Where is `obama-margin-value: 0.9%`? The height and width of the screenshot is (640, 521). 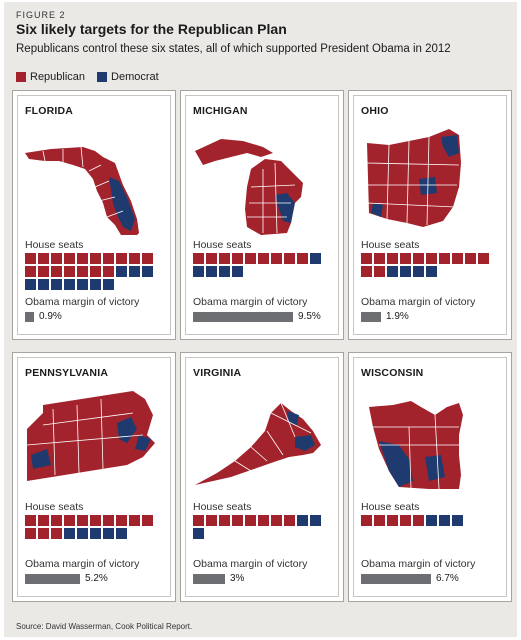 obama-margin-value: 0.9% is located at coordinates (50, 316).